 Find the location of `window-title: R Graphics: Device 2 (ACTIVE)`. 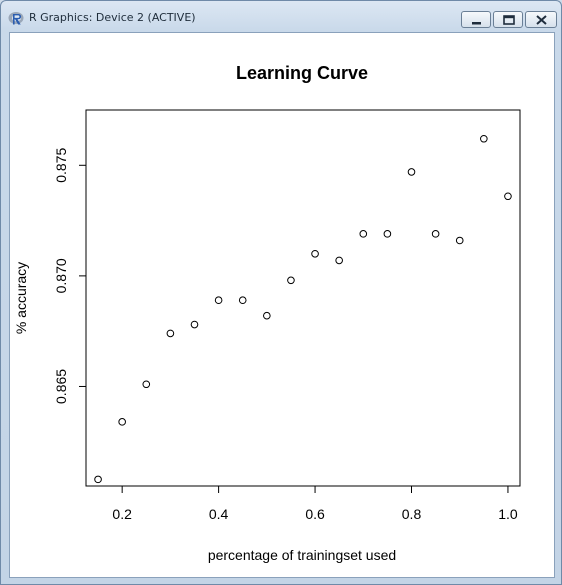

window-title: R Graphics: Device 2 (ACTIVE) is located at coordinates (112, 17).